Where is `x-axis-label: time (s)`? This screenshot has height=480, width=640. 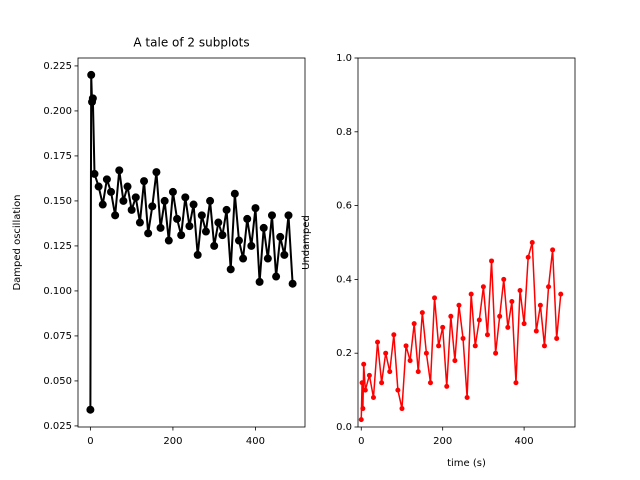
x-axis-label: time (s) is located at coordinates (466, 463).